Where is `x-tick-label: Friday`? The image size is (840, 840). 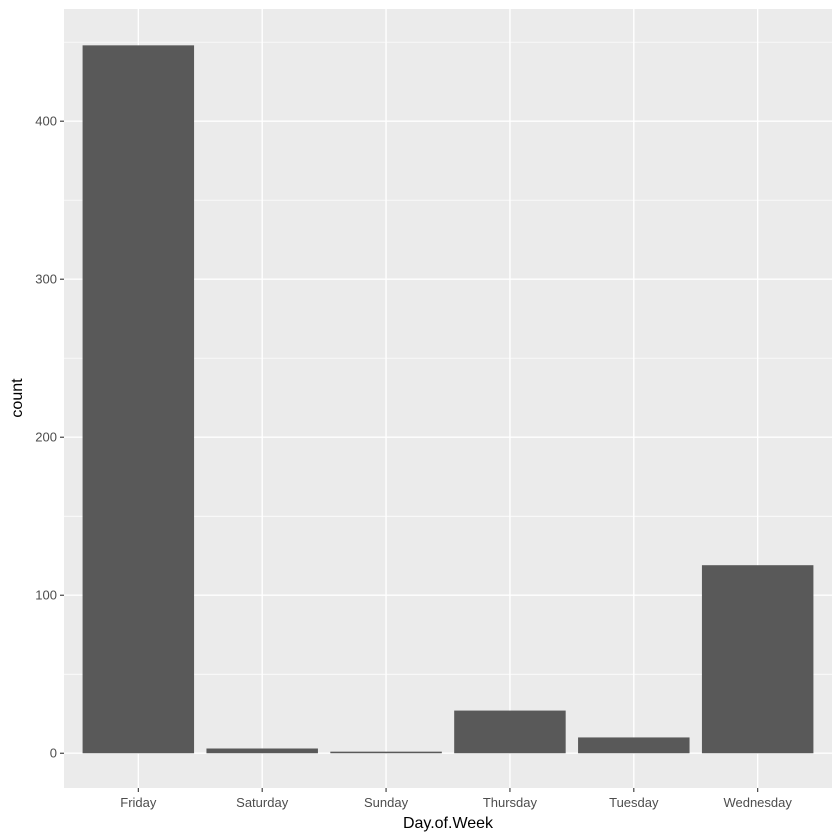
x-tick-label: Friday is located at coordinates (138, 802).